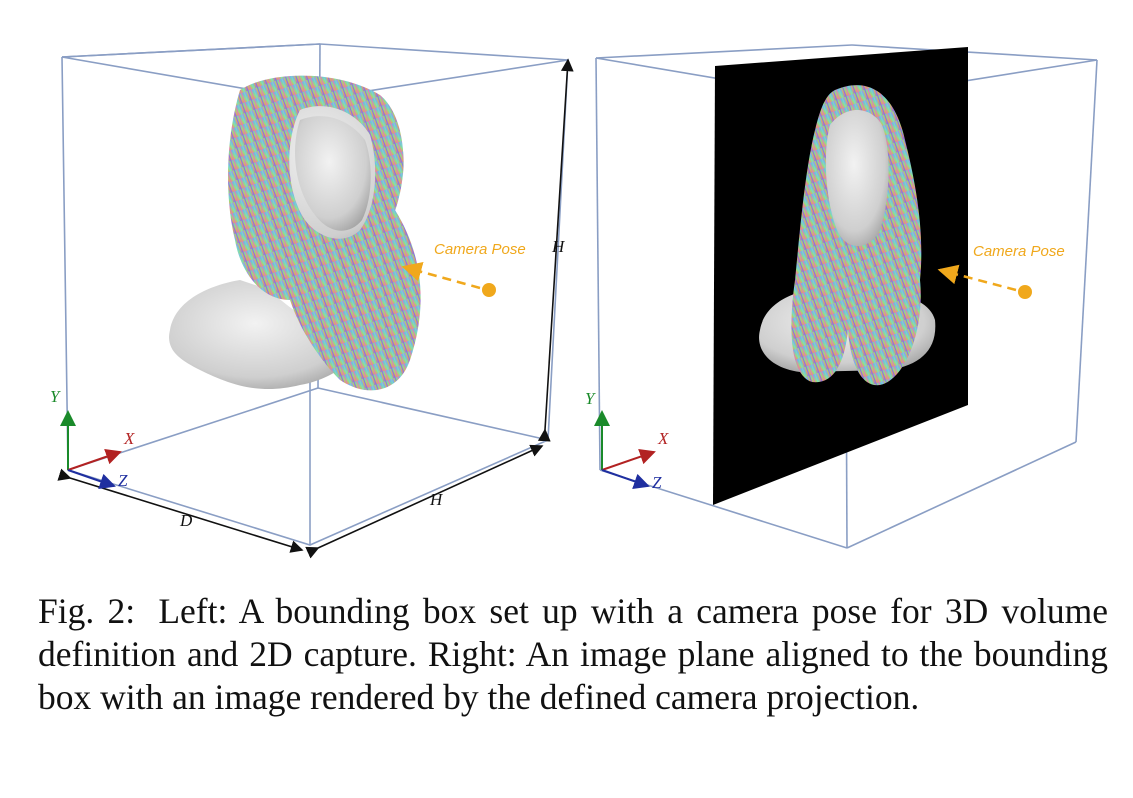 The height and width of the screenshot is (798, 1133). Describe the element at coordinates (424, 501) in the screenshot. I see `width-dimension-line` at that location.